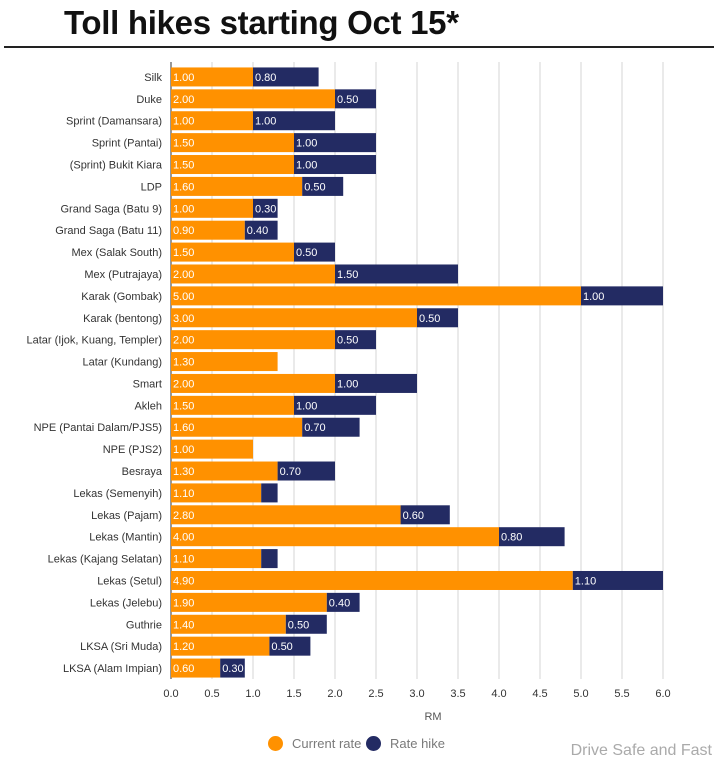 The width and height of the screenshot is (720, 764). I want to click on bar-label-current: 1.10, so click(183, 494).